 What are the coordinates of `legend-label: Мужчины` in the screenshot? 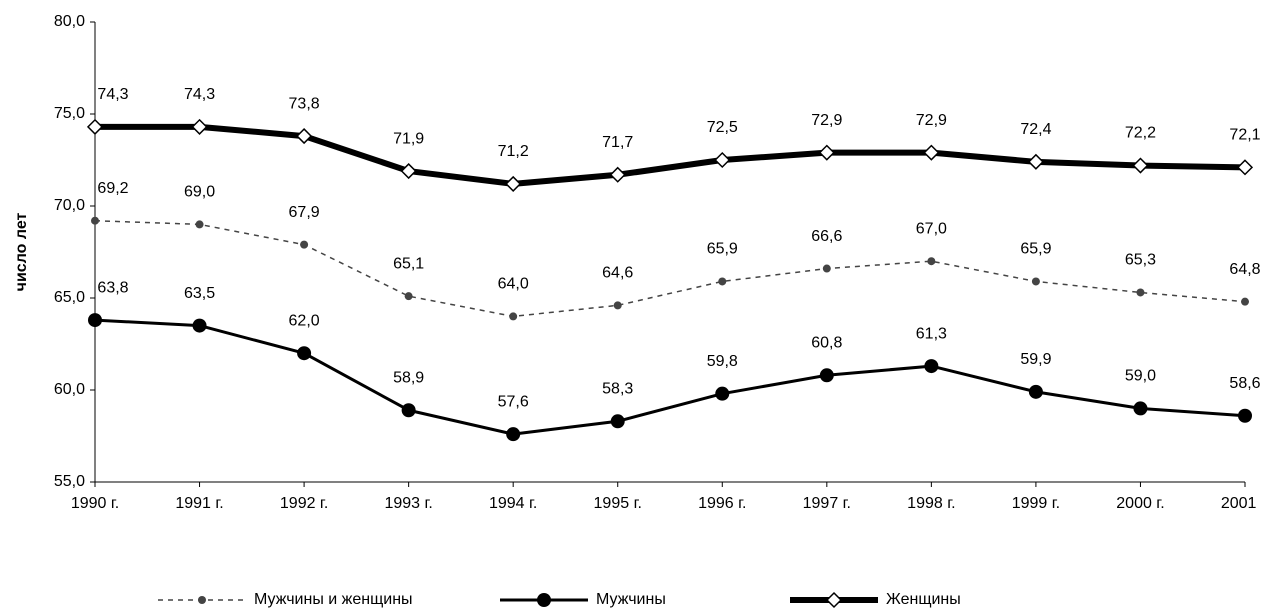 It's located at (631, 599).